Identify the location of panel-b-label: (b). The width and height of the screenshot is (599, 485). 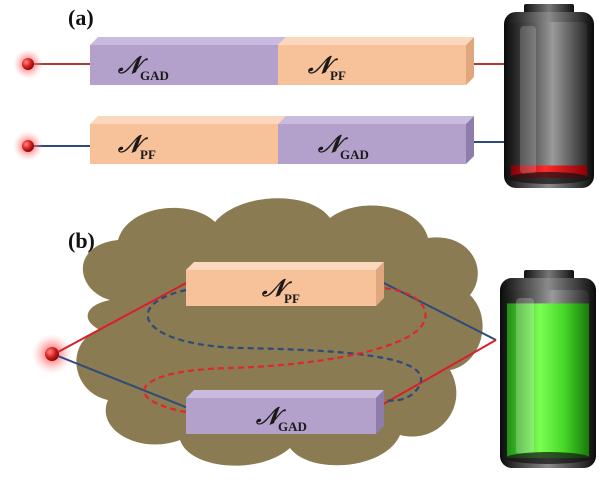
(81, 240).